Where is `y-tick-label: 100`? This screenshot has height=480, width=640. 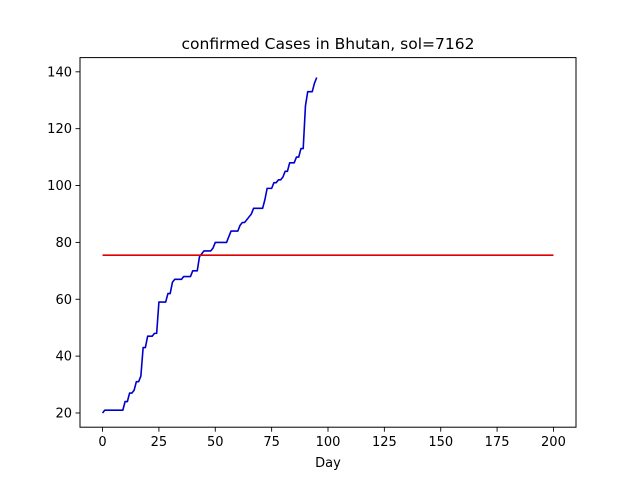
y-tick-label: 100 is located at coordinates (59, 186).